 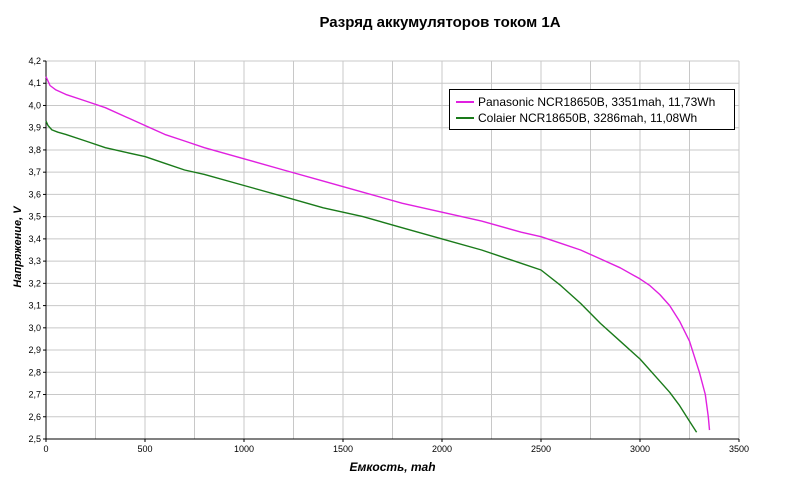 I want to click on y-tick-label: 3,7, so click(x=34, y=172).